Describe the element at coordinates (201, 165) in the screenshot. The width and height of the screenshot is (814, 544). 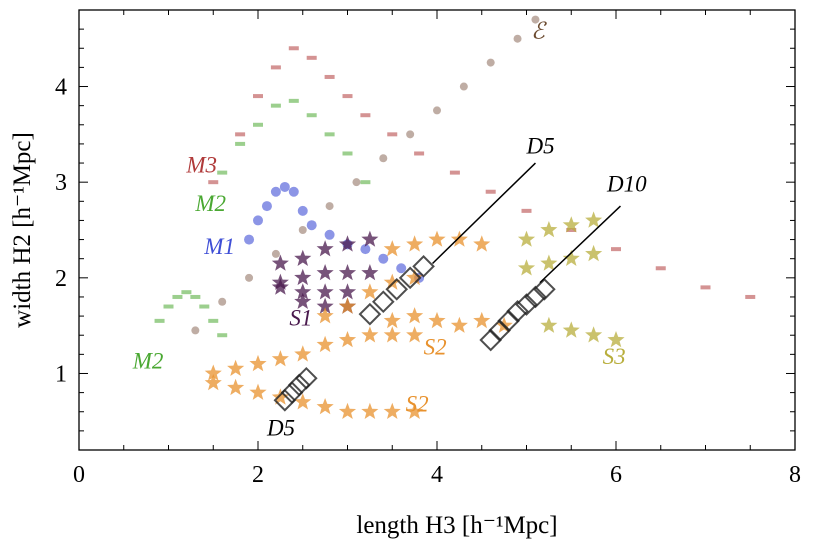
I see `annotation-label: M3` at that location.